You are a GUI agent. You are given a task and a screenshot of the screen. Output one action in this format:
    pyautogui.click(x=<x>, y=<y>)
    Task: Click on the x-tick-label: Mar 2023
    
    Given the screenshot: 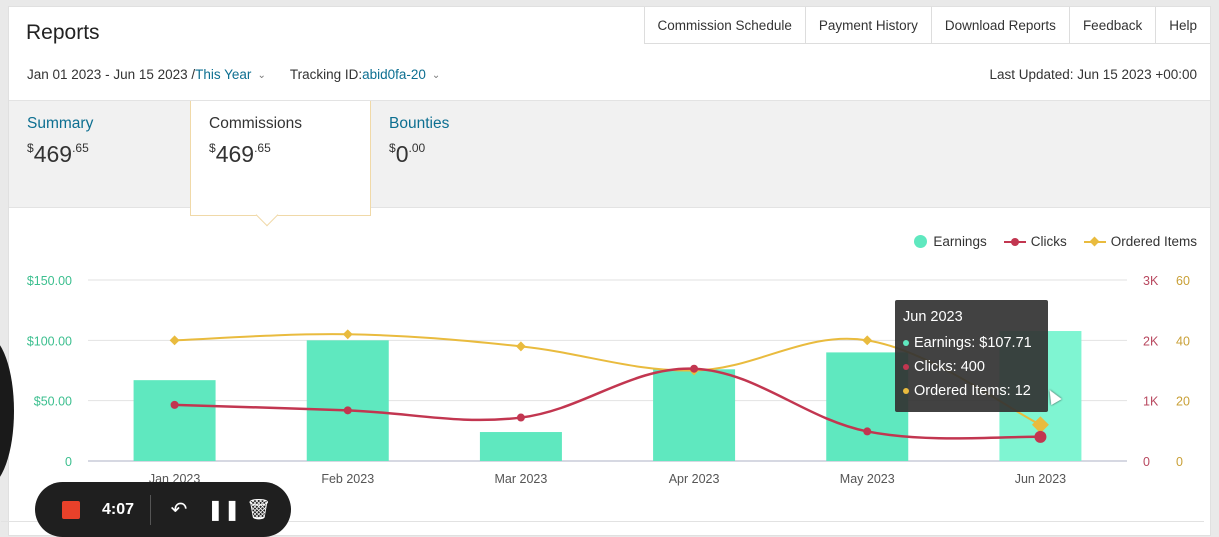 What is the action you would take?
    pyautogui.click(x=521, y=479)
    